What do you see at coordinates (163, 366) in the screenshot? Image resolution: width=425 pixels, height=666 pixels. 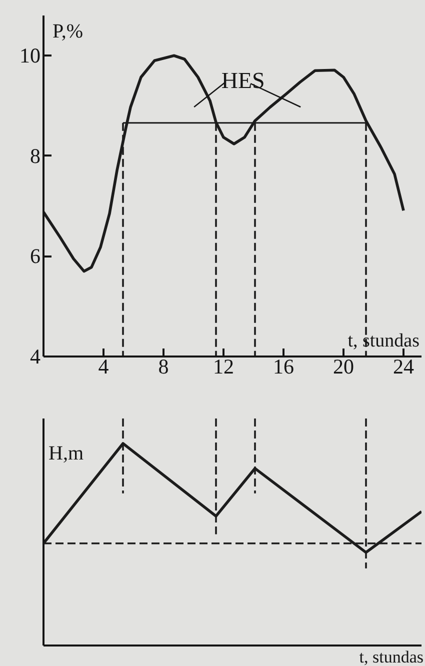 I see `x-tick-label: 8` at bounding box center [163, 366].